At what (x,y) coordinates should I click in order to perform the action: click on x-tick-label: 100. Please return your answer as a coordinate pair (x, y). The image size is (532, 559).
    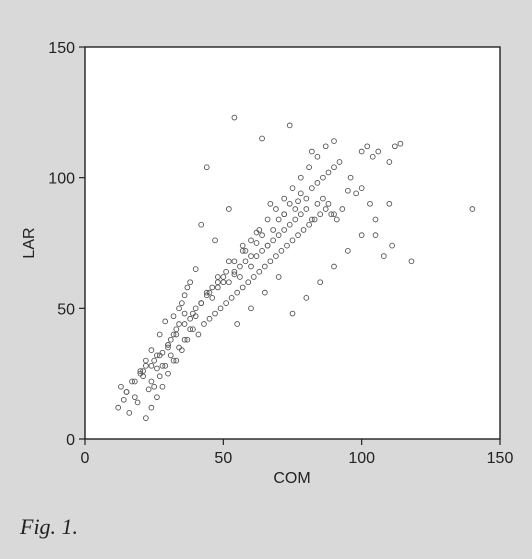
    Looking at the image, I should click on (361, 458).